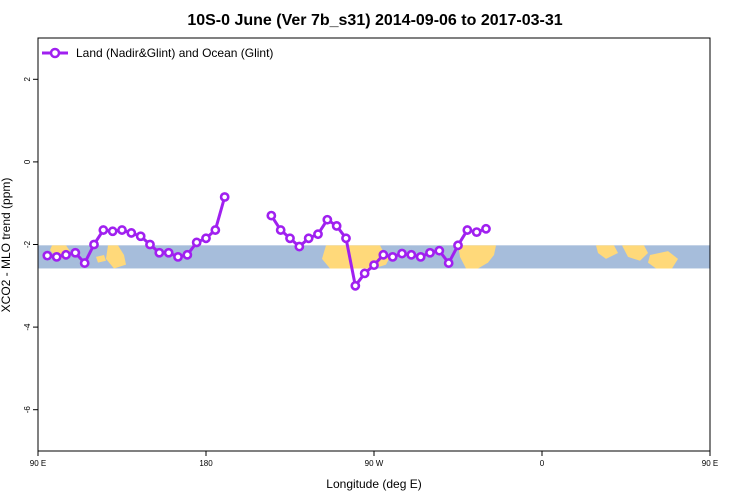  What do you see at coordinates (266, 241) in the screenshot?
I see `series-layer` at bounding box center [266, 241].